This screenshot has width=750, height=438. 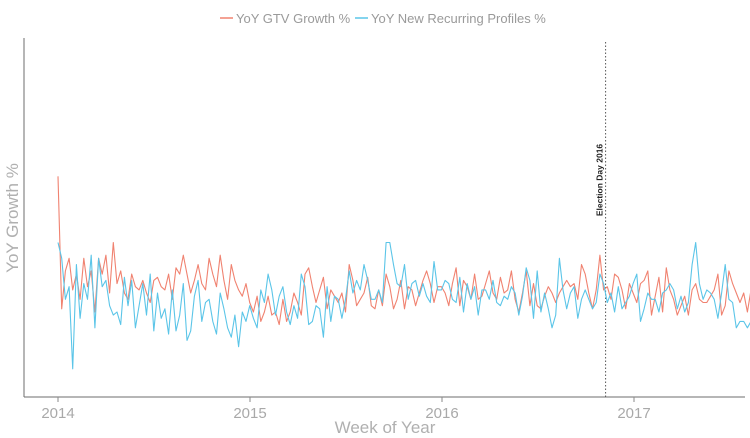 What do you see at coordinates (441, 413) in the screenshot?
I see `x-tick-label: 2016` at bounding box center [441, 413].